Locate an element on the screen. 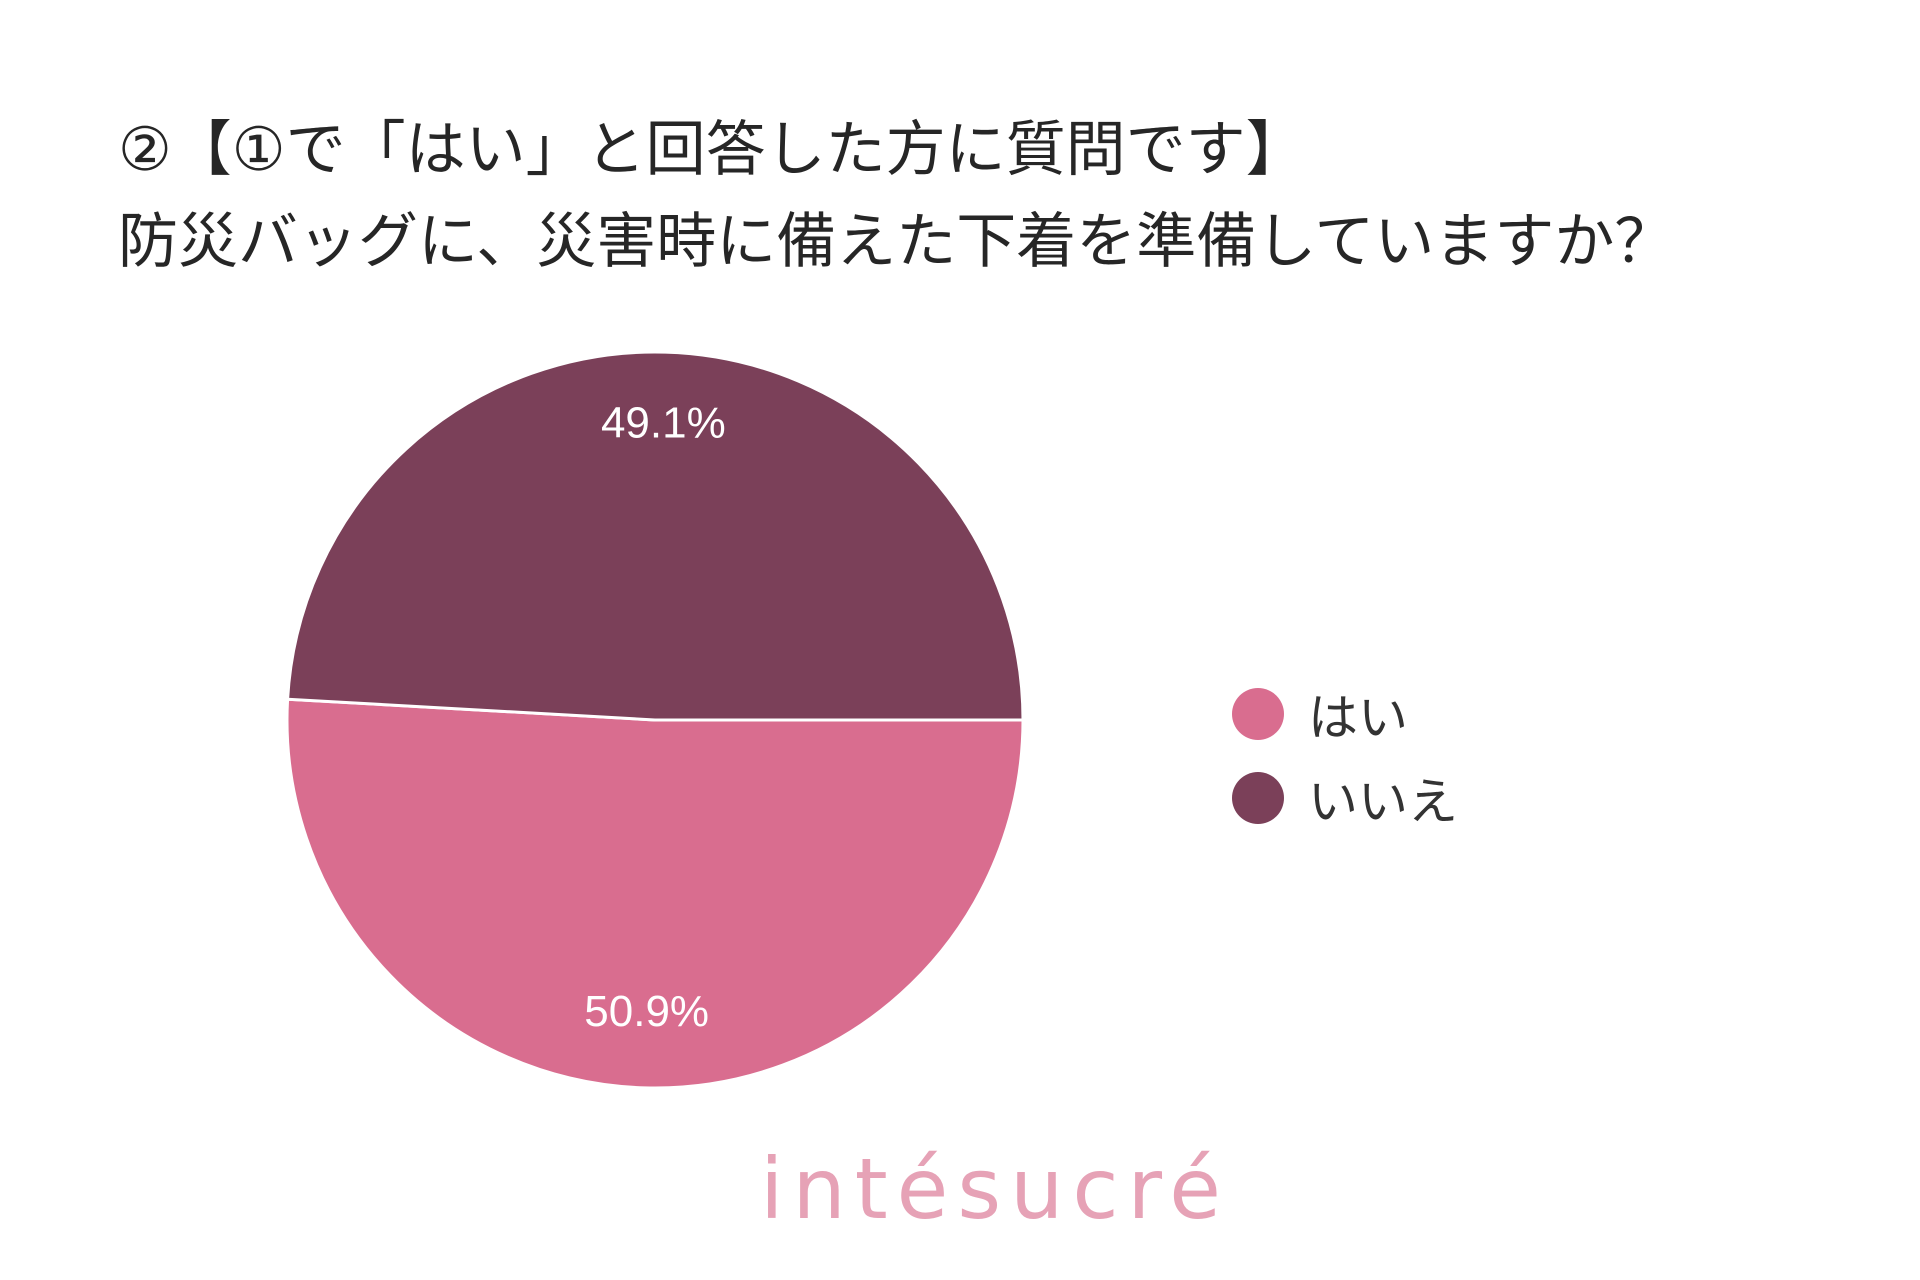  legend-item-yes: はい is located at coordinates (1345, 714).